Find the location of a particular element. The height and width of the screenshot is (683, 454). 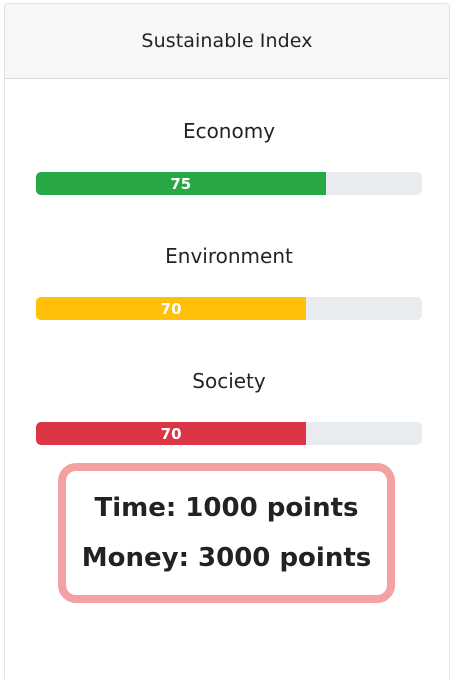

panel-title: Sustainable Index is located at coordinates (227, 41).